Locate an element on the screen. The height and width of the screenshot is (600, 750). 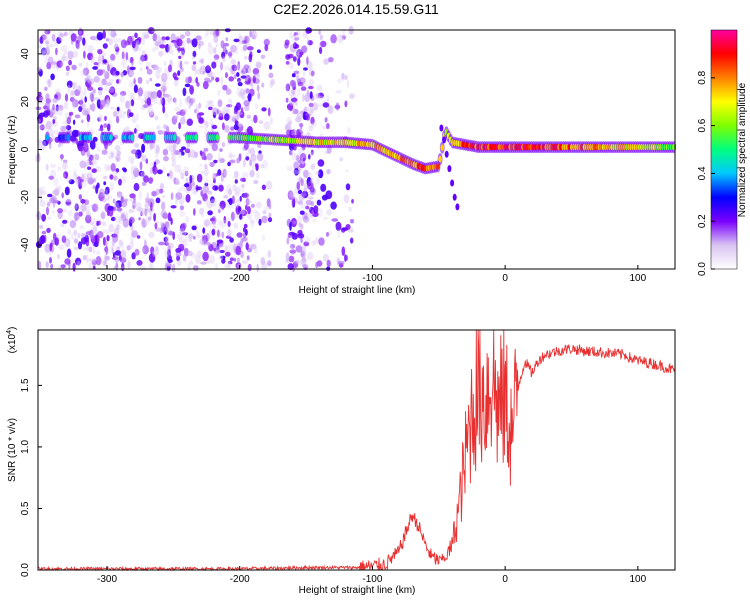
spectrogram-x-tick-label: -200 is located at coordinates (240, 278).